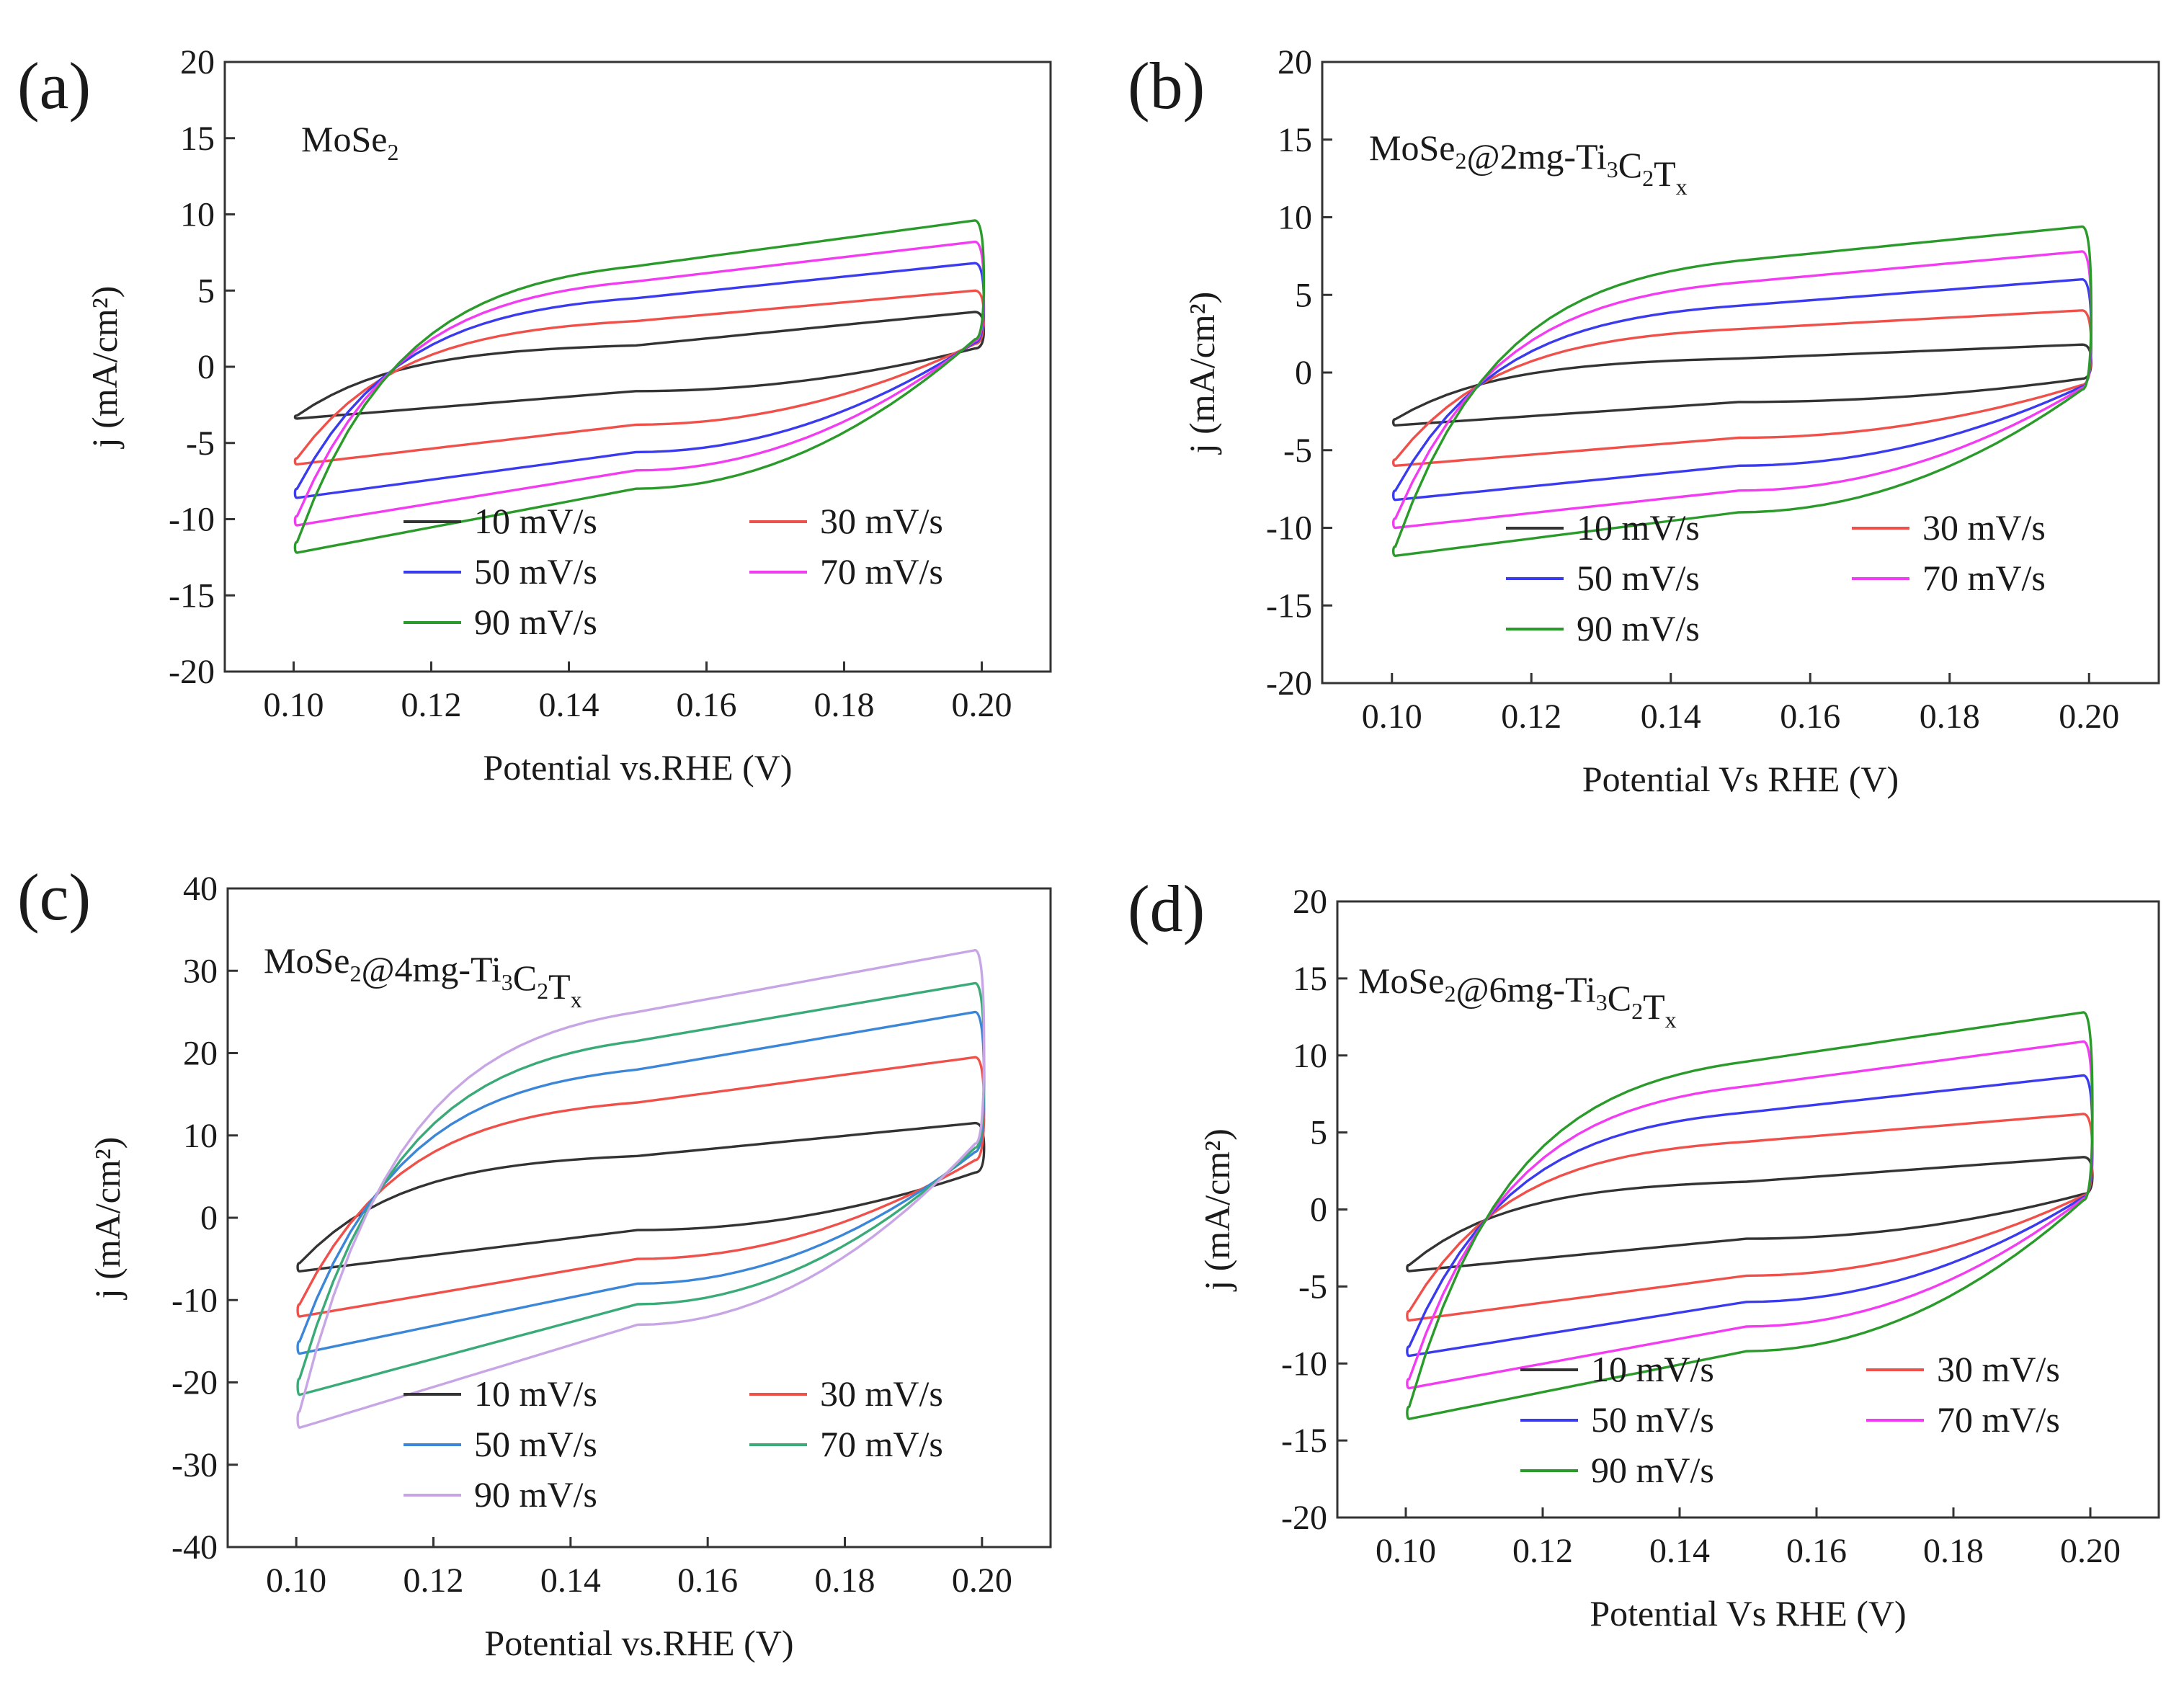  I want to click on sample-name: MoSe2, so click(349, 142).